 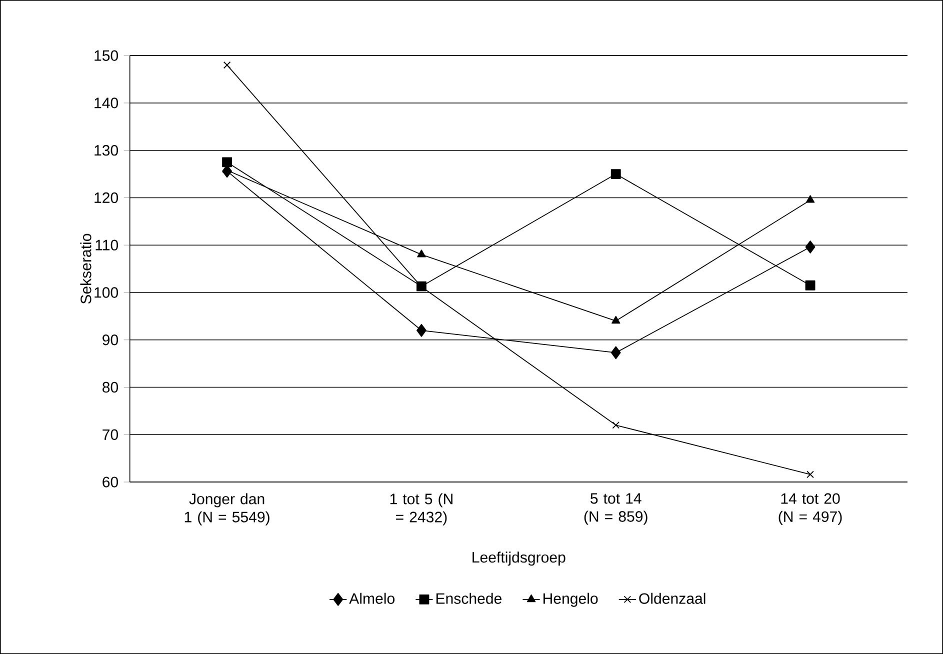 I want to click on y-axis-title: Sekseratio, so click(x=86, y=269).